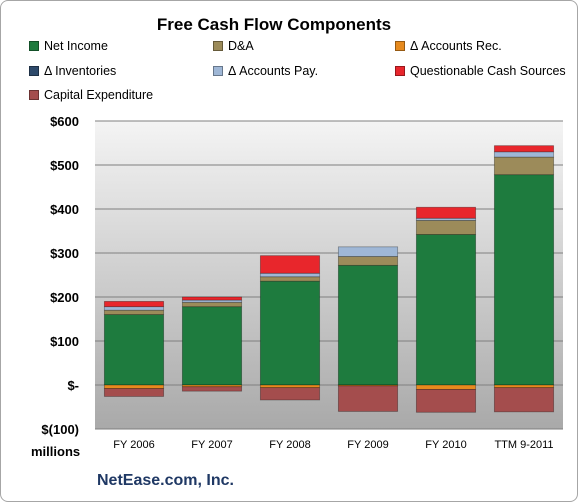 This screenshot has height=502, width=578. I want to click on legend-label-accounts-rec: Δ Accounts Rec., so click(456, 46).